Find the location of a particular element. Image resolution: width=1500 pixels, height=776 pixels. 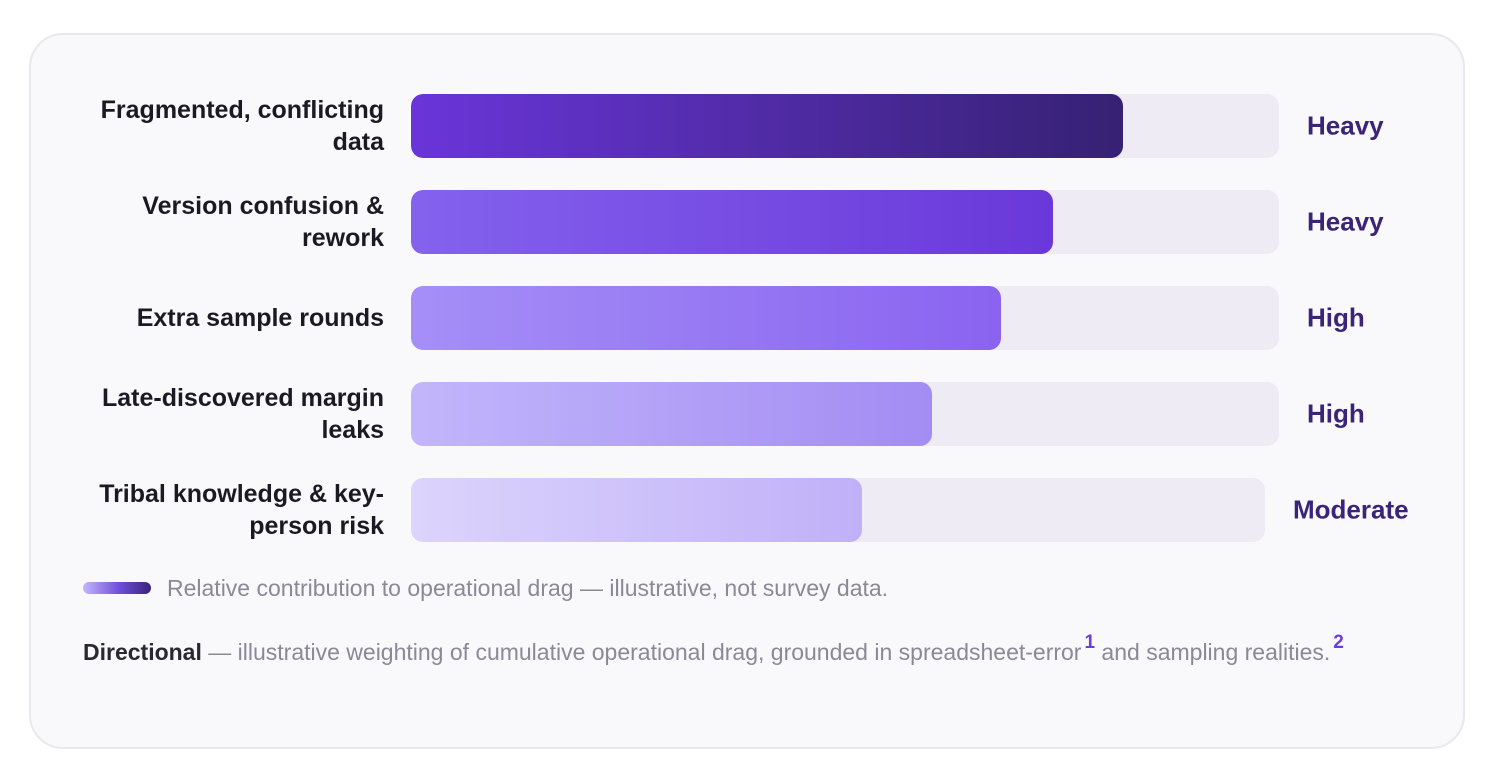

bar-row: Fragmented, conflicting data Heavy is located at coordinates (749, 126).